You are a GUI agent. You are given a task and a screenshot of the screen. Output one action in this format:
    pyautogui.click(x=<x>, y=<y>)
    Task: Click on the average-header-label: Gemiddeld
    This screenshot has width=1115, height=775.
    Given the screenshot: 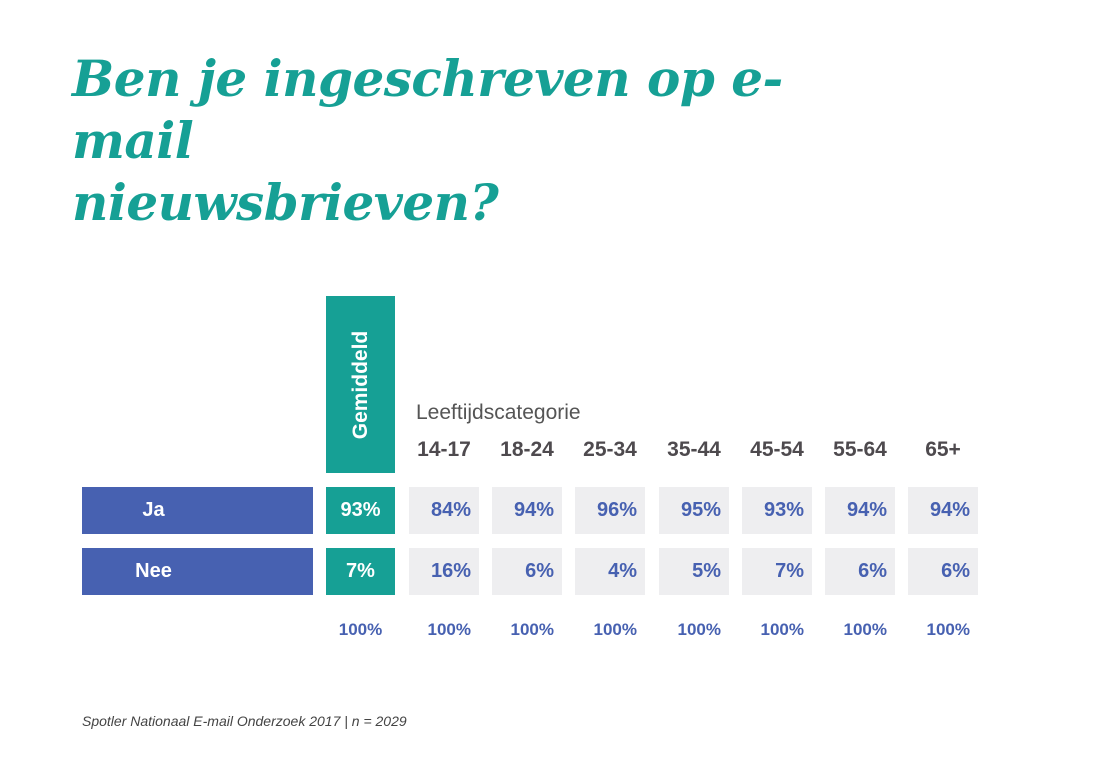 What is the action you would take?
    pyautogui.click(x=360, y=384)
    